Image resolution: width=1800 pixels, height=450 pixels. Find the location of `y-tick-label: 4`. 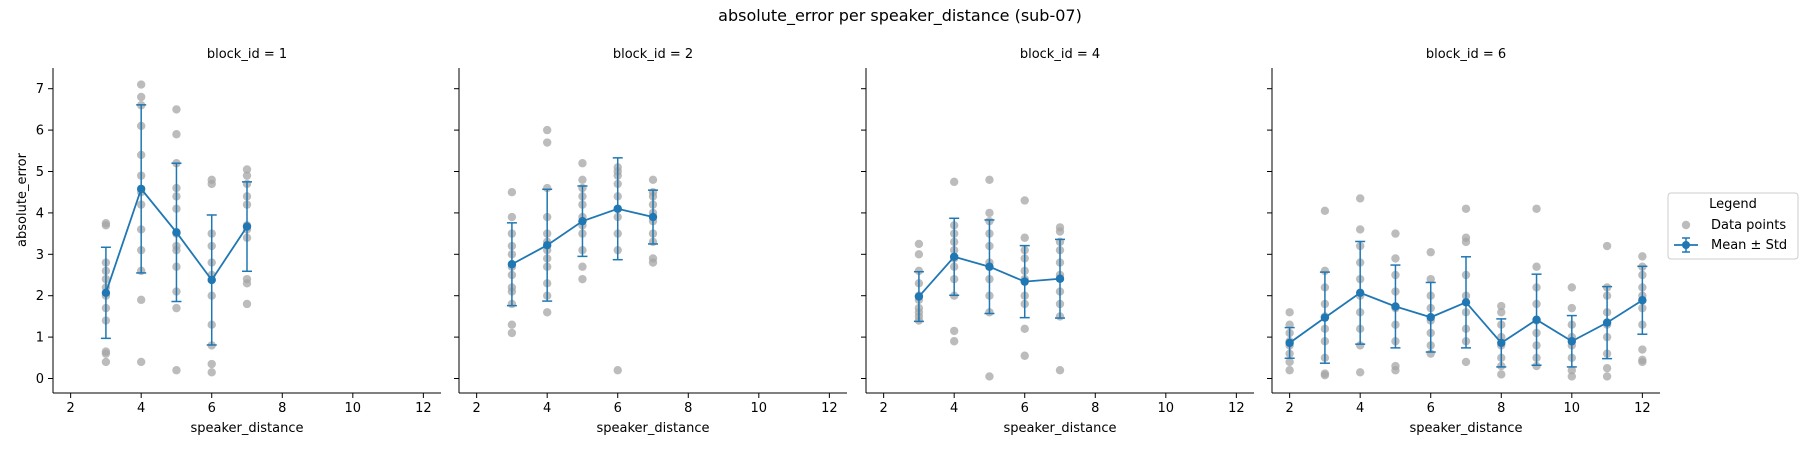

y-tick-label: 4 is located at coordinates (40, 213).